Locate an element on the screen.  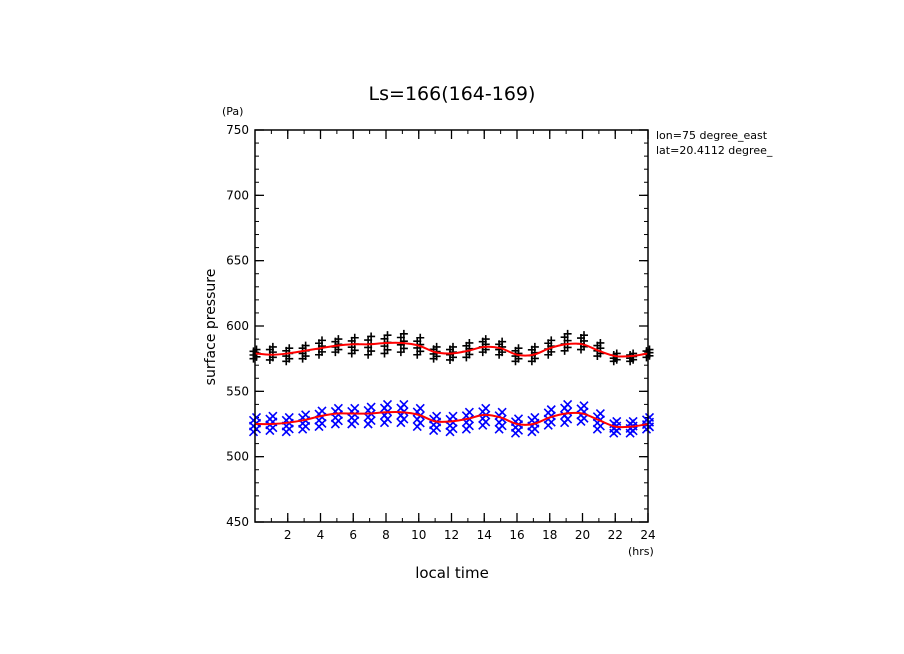
y-tick-label: 600 is located at coordinates (237, 326).